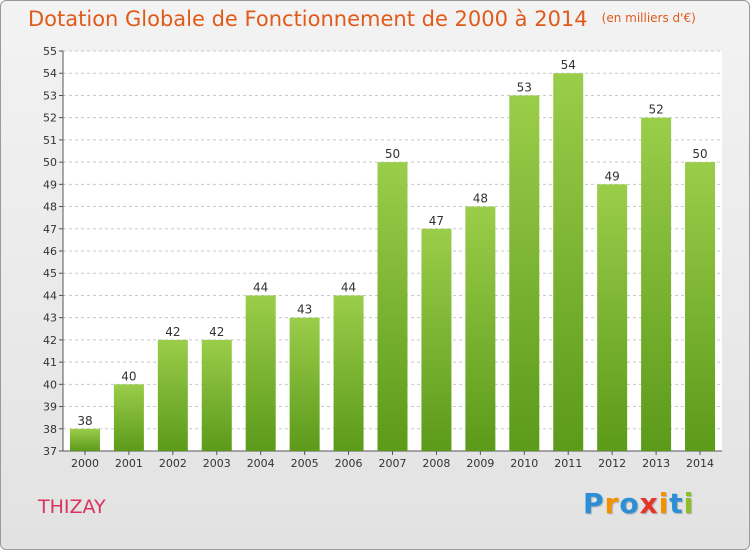 Image resolution: width=750 pixels, height=550 pixels. What do you see at coordinates (700, 463) in the screenshot?
I see `x-tick-label: 2014` at bounding box center [700, 463].